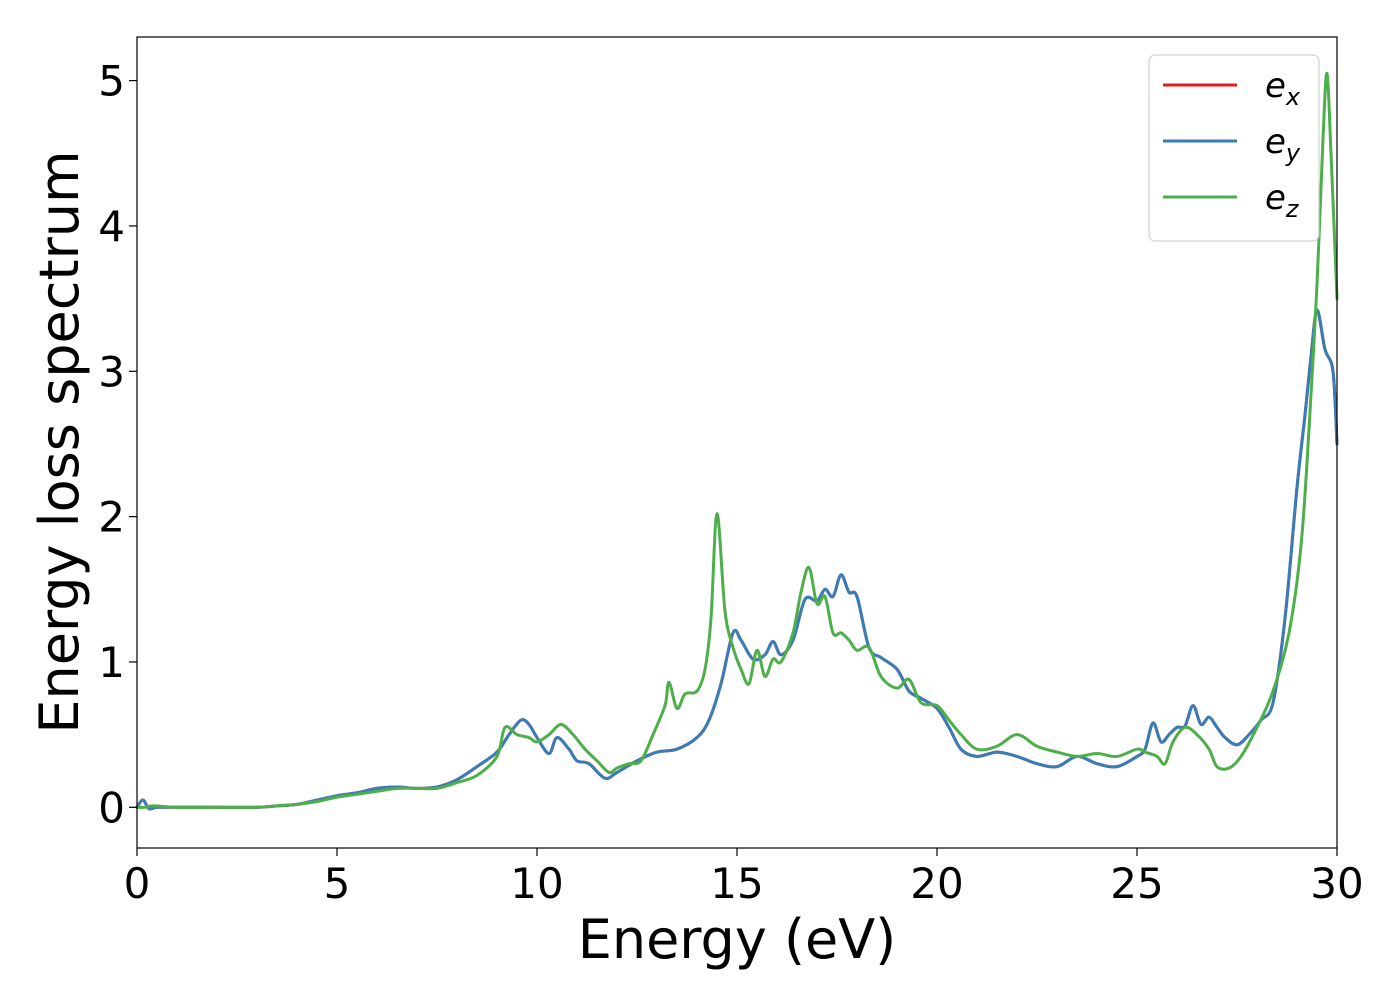 The image size is (1400, 1000). What do you see at coordinates (111, 226) in the screenshot?
I see `y-tick-label: 4` at bounding box center [111, 226].